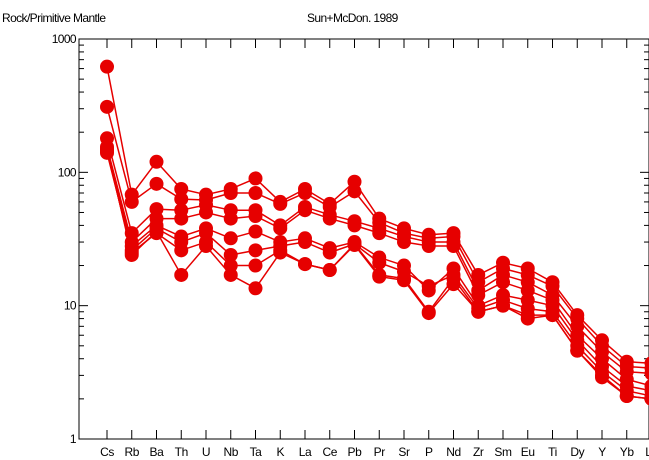 This screenshot has height=460, width=649. I want to click on x-tick-label: Nd, so click(453, 452).